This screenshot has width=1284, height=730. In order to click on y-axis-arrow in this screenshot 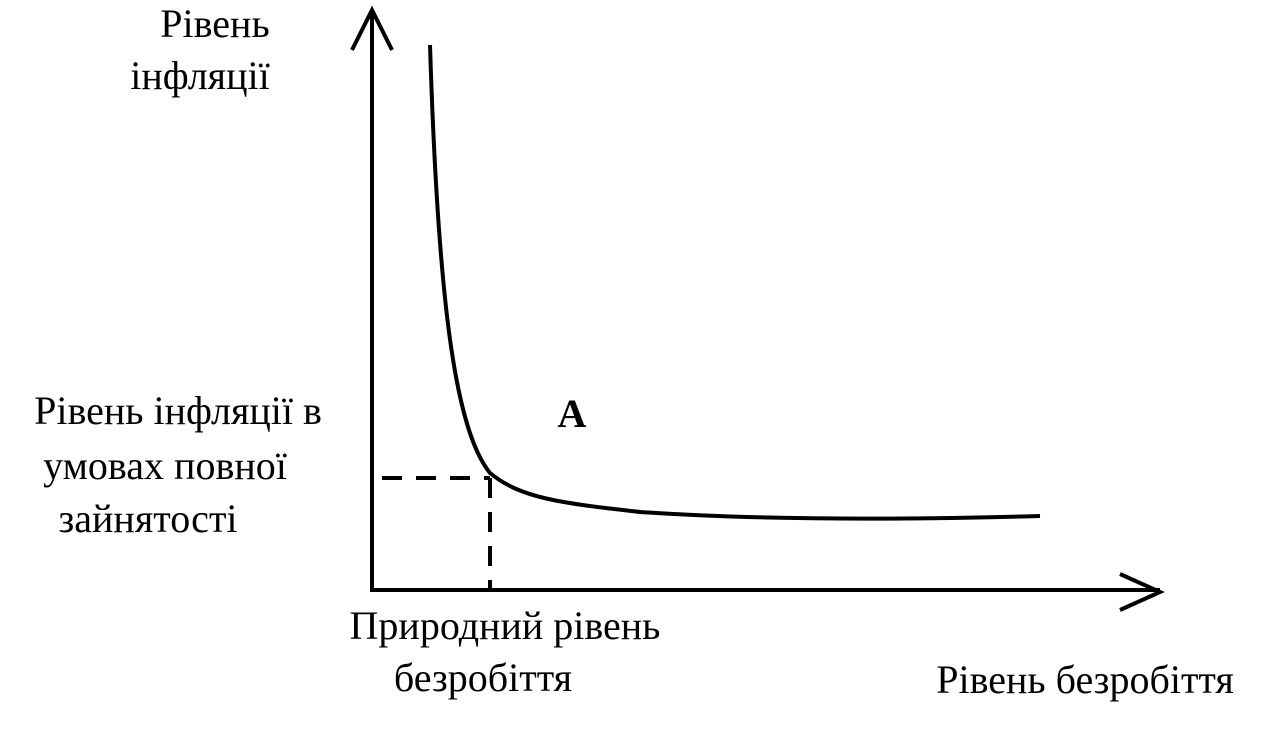, I will do `click(372, 28)`.